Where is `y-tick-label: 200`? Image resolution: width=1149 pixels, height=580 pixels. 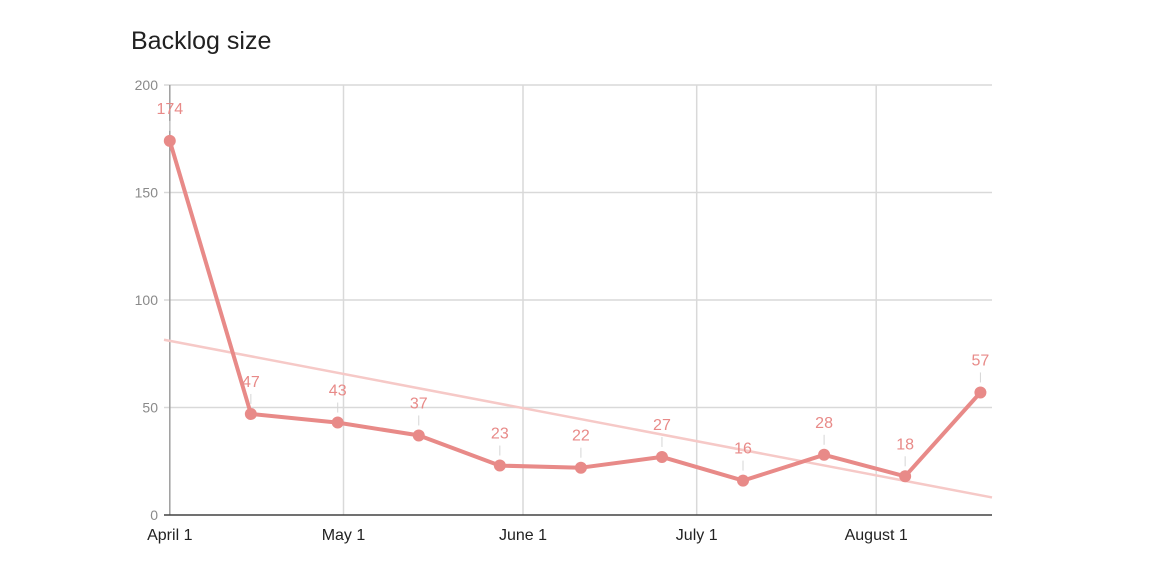 y-tick-label: 200 is located at coordinates (147, 85).